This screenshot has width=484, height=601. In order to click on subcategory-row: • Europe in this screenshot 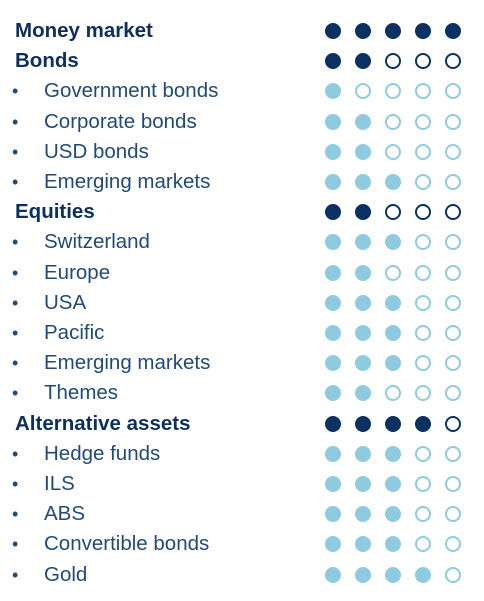, I will do `click(242, 273)`.